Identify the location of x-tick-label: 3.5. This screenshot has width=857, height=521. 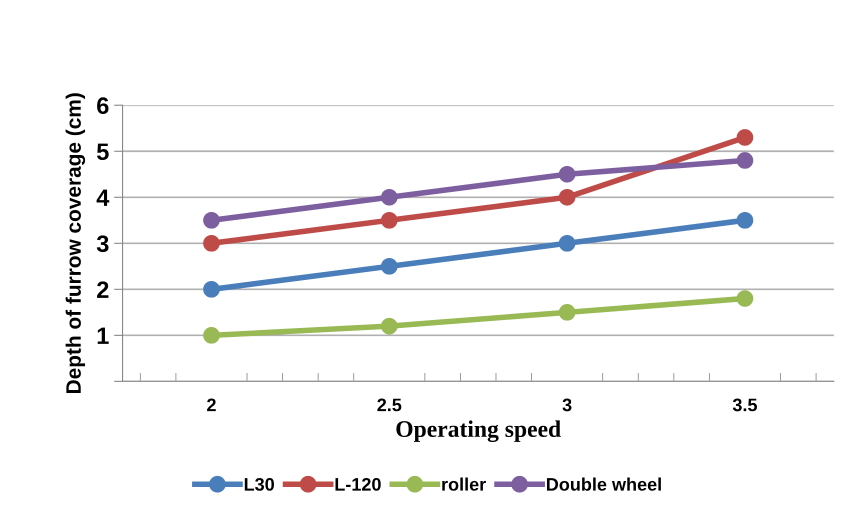
(744, 405).